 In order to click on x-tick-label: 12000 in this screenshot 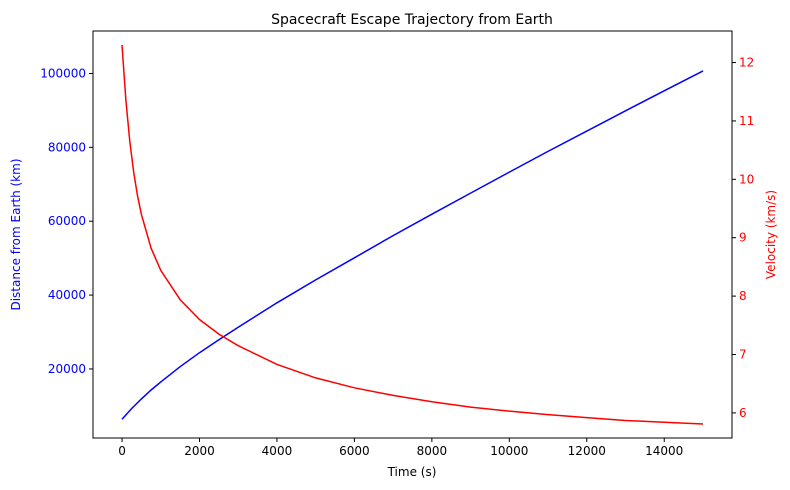, I will do `click(587, 451)`.